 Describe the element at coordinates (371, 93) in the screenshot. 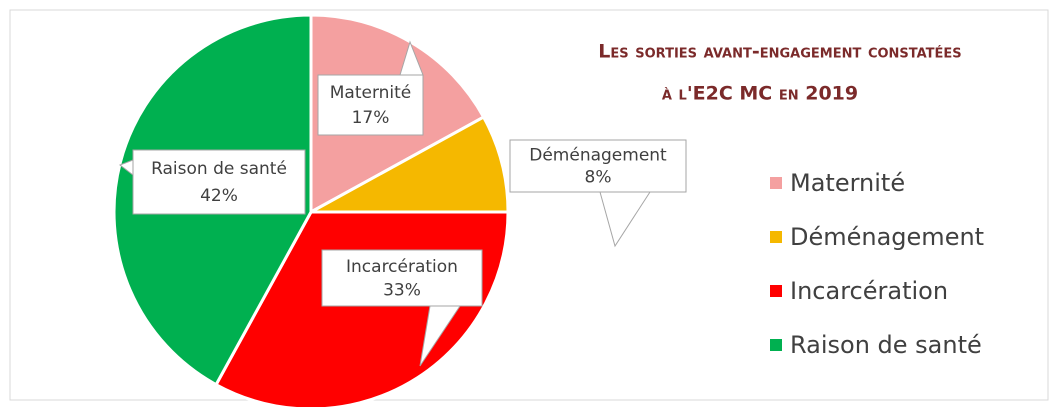

I see `data-label-name: Maternité` at that location.